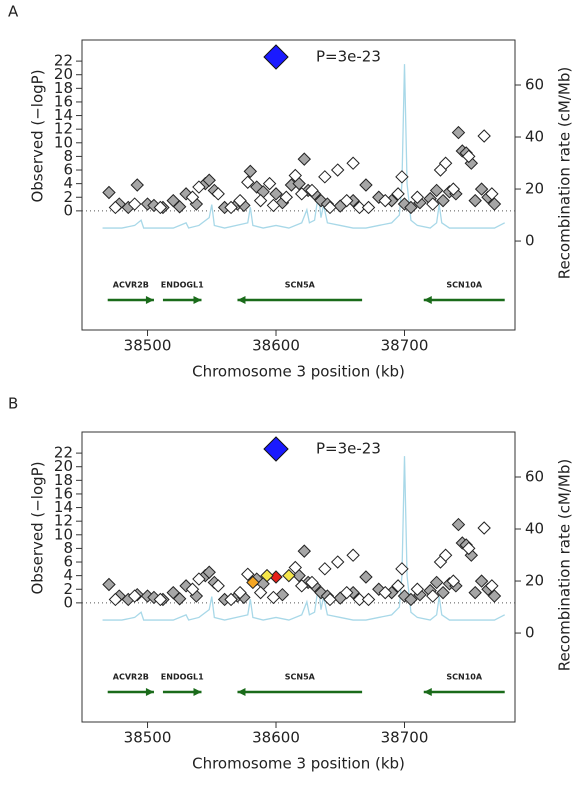 The image size is (586, 800). I want to click on y-tick-label: 20, so click(63, 466).